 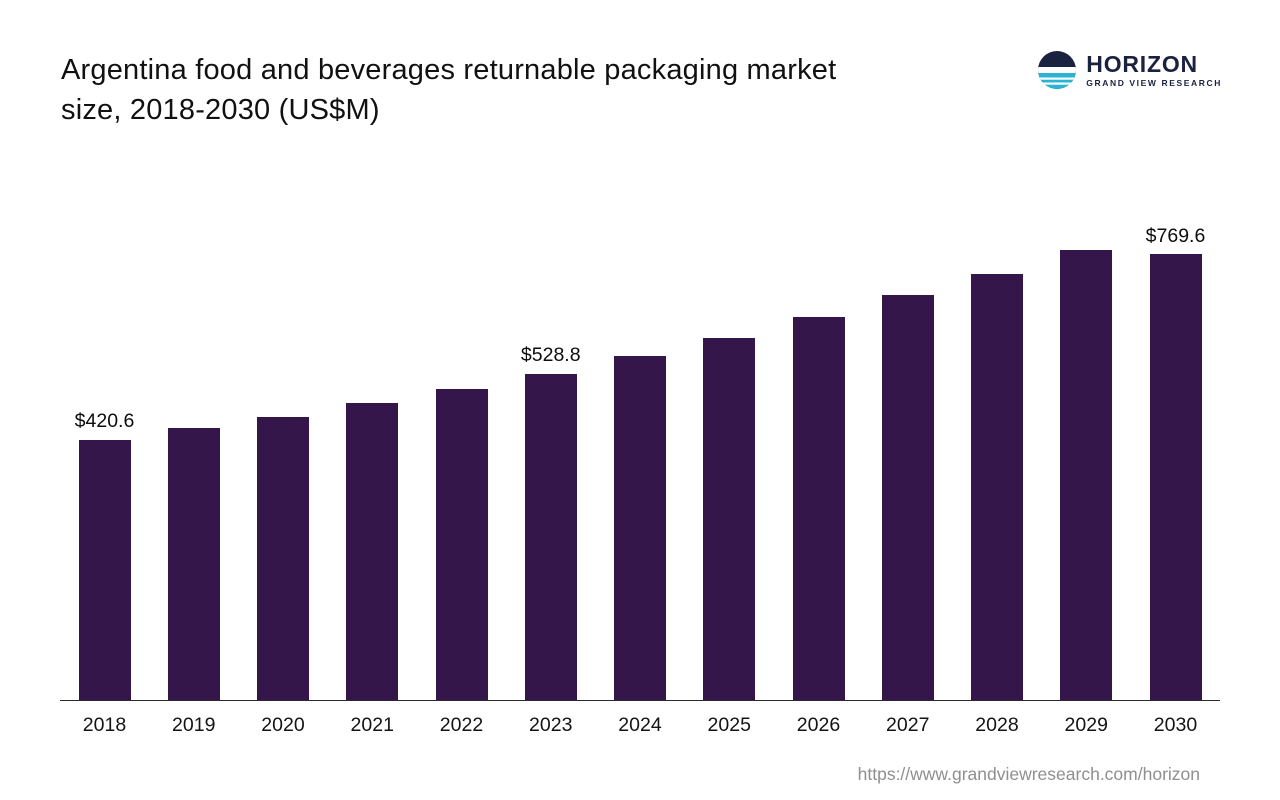 What do you see at coordinates (104, 421) in the screenshot?
I see `bar-value-label-2018: $420.6` at bounding box center [104, 421].